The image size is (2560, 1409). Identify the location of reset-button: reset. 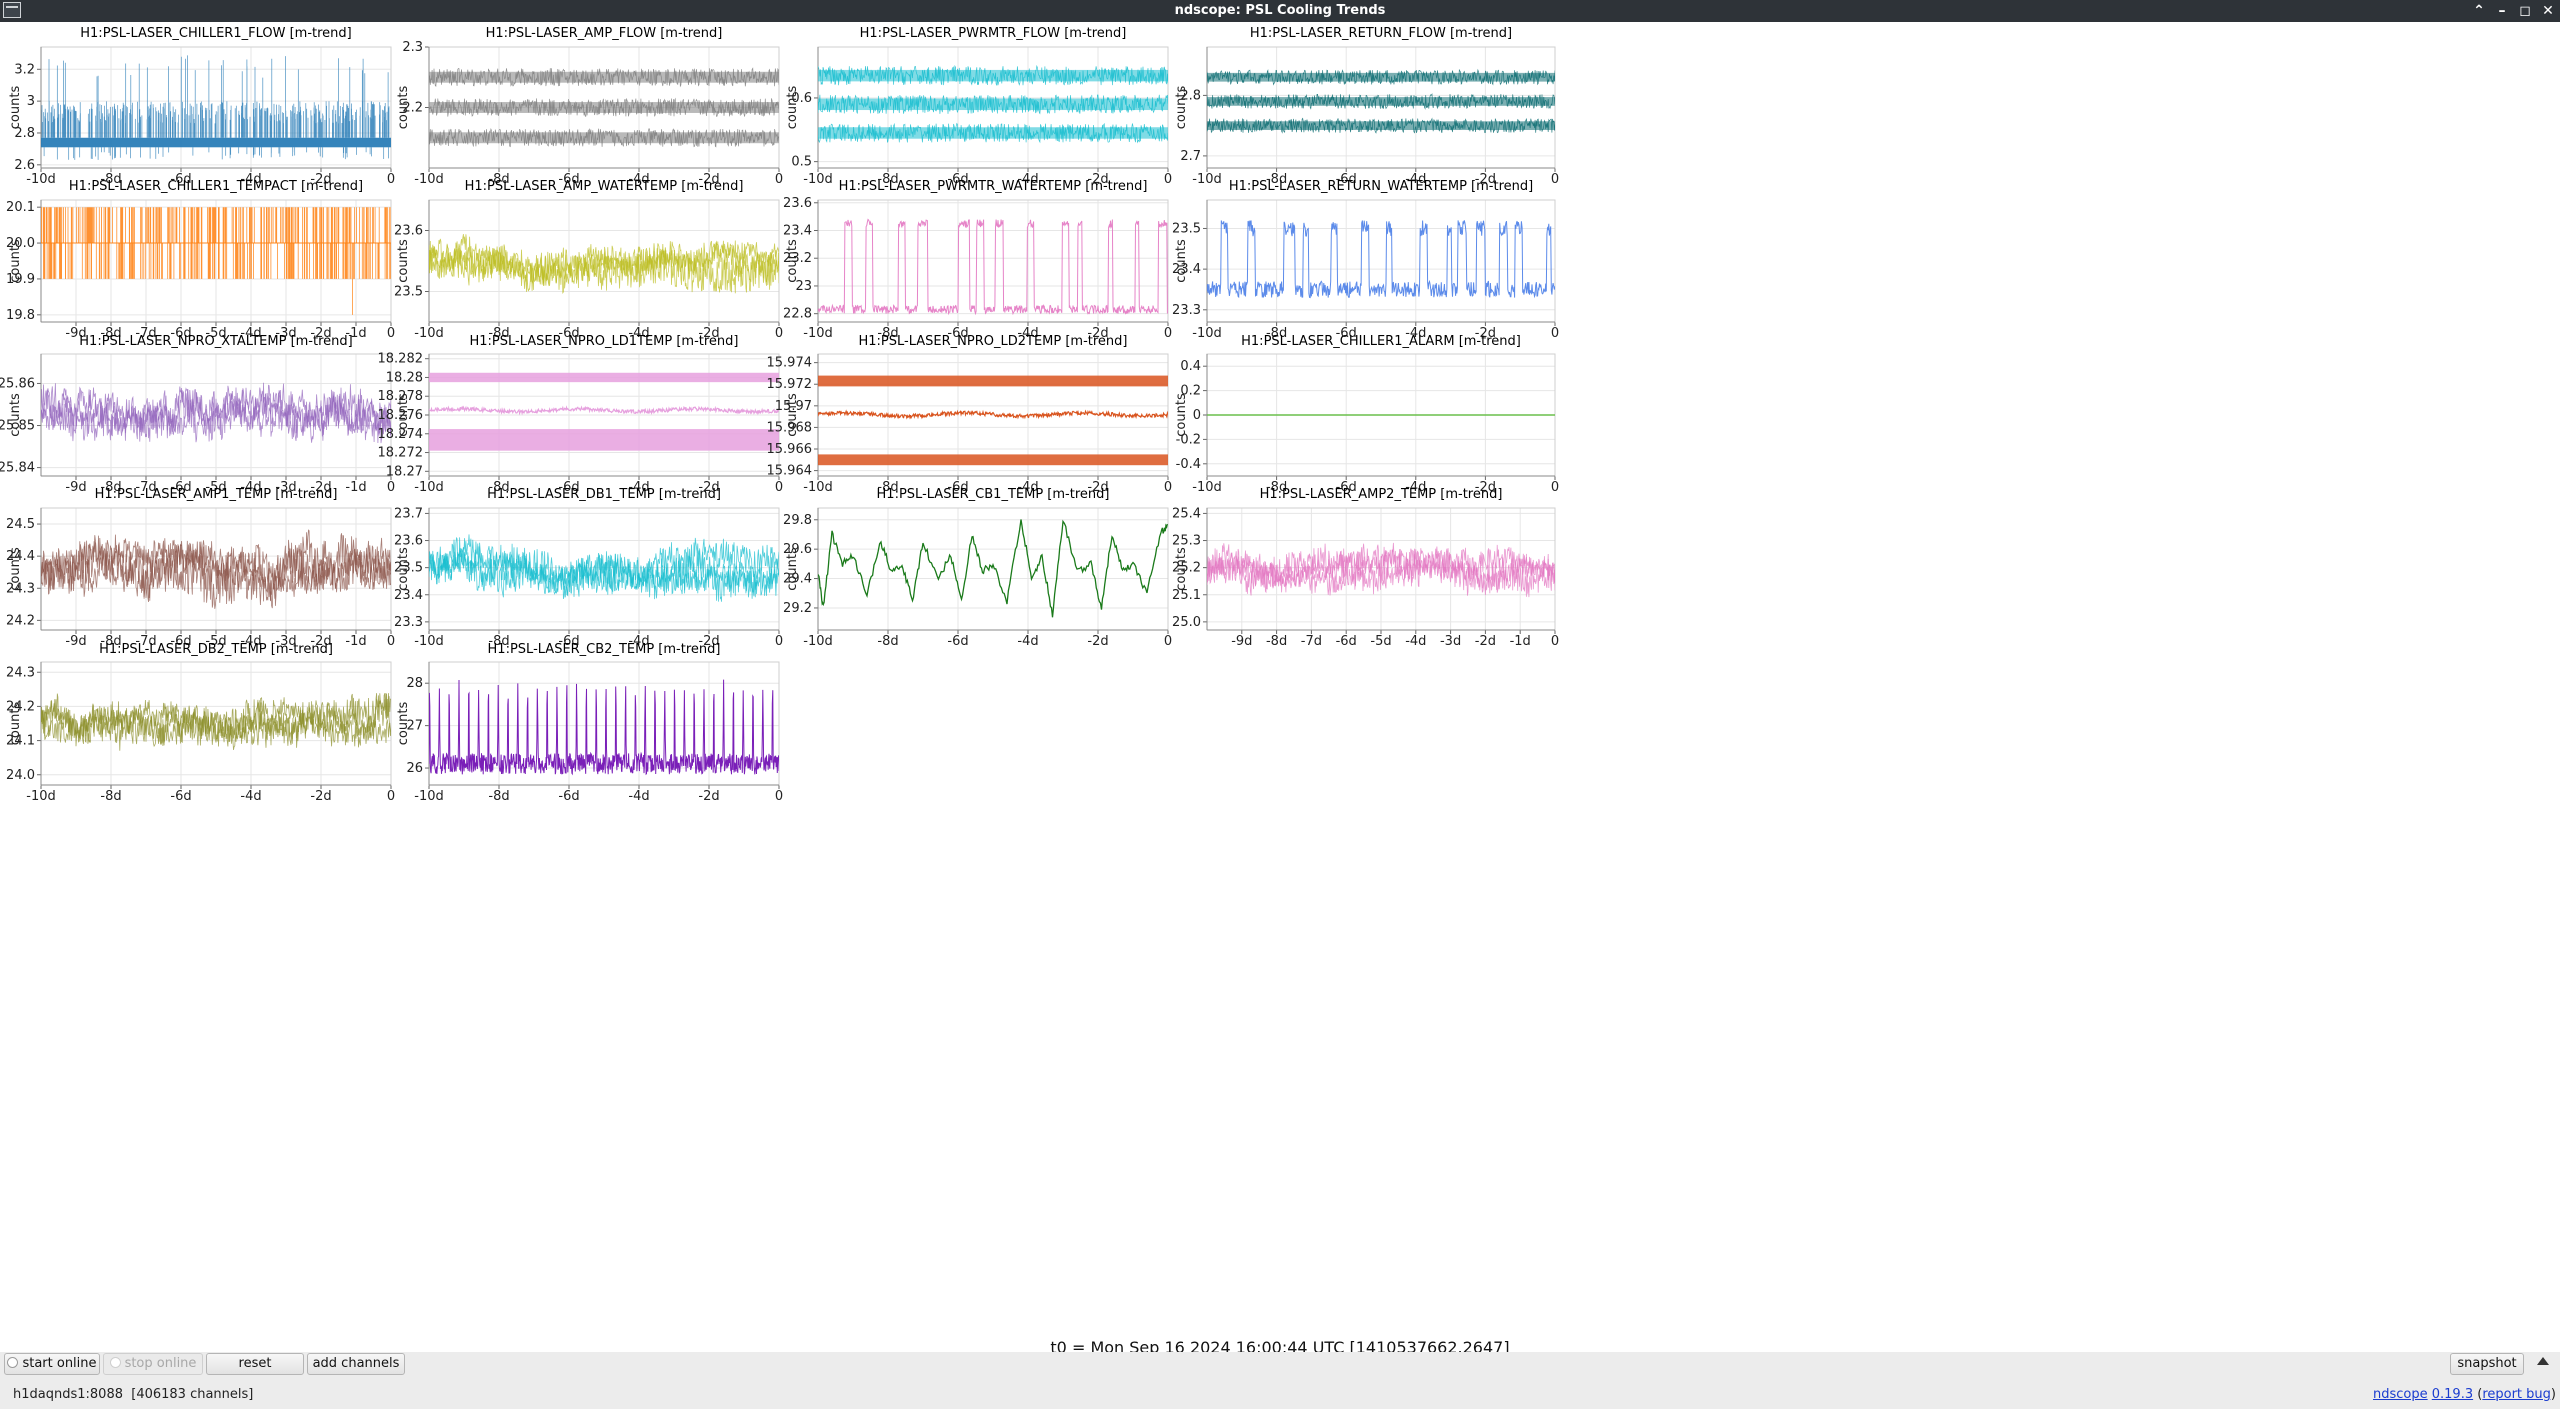
(255, 1364).